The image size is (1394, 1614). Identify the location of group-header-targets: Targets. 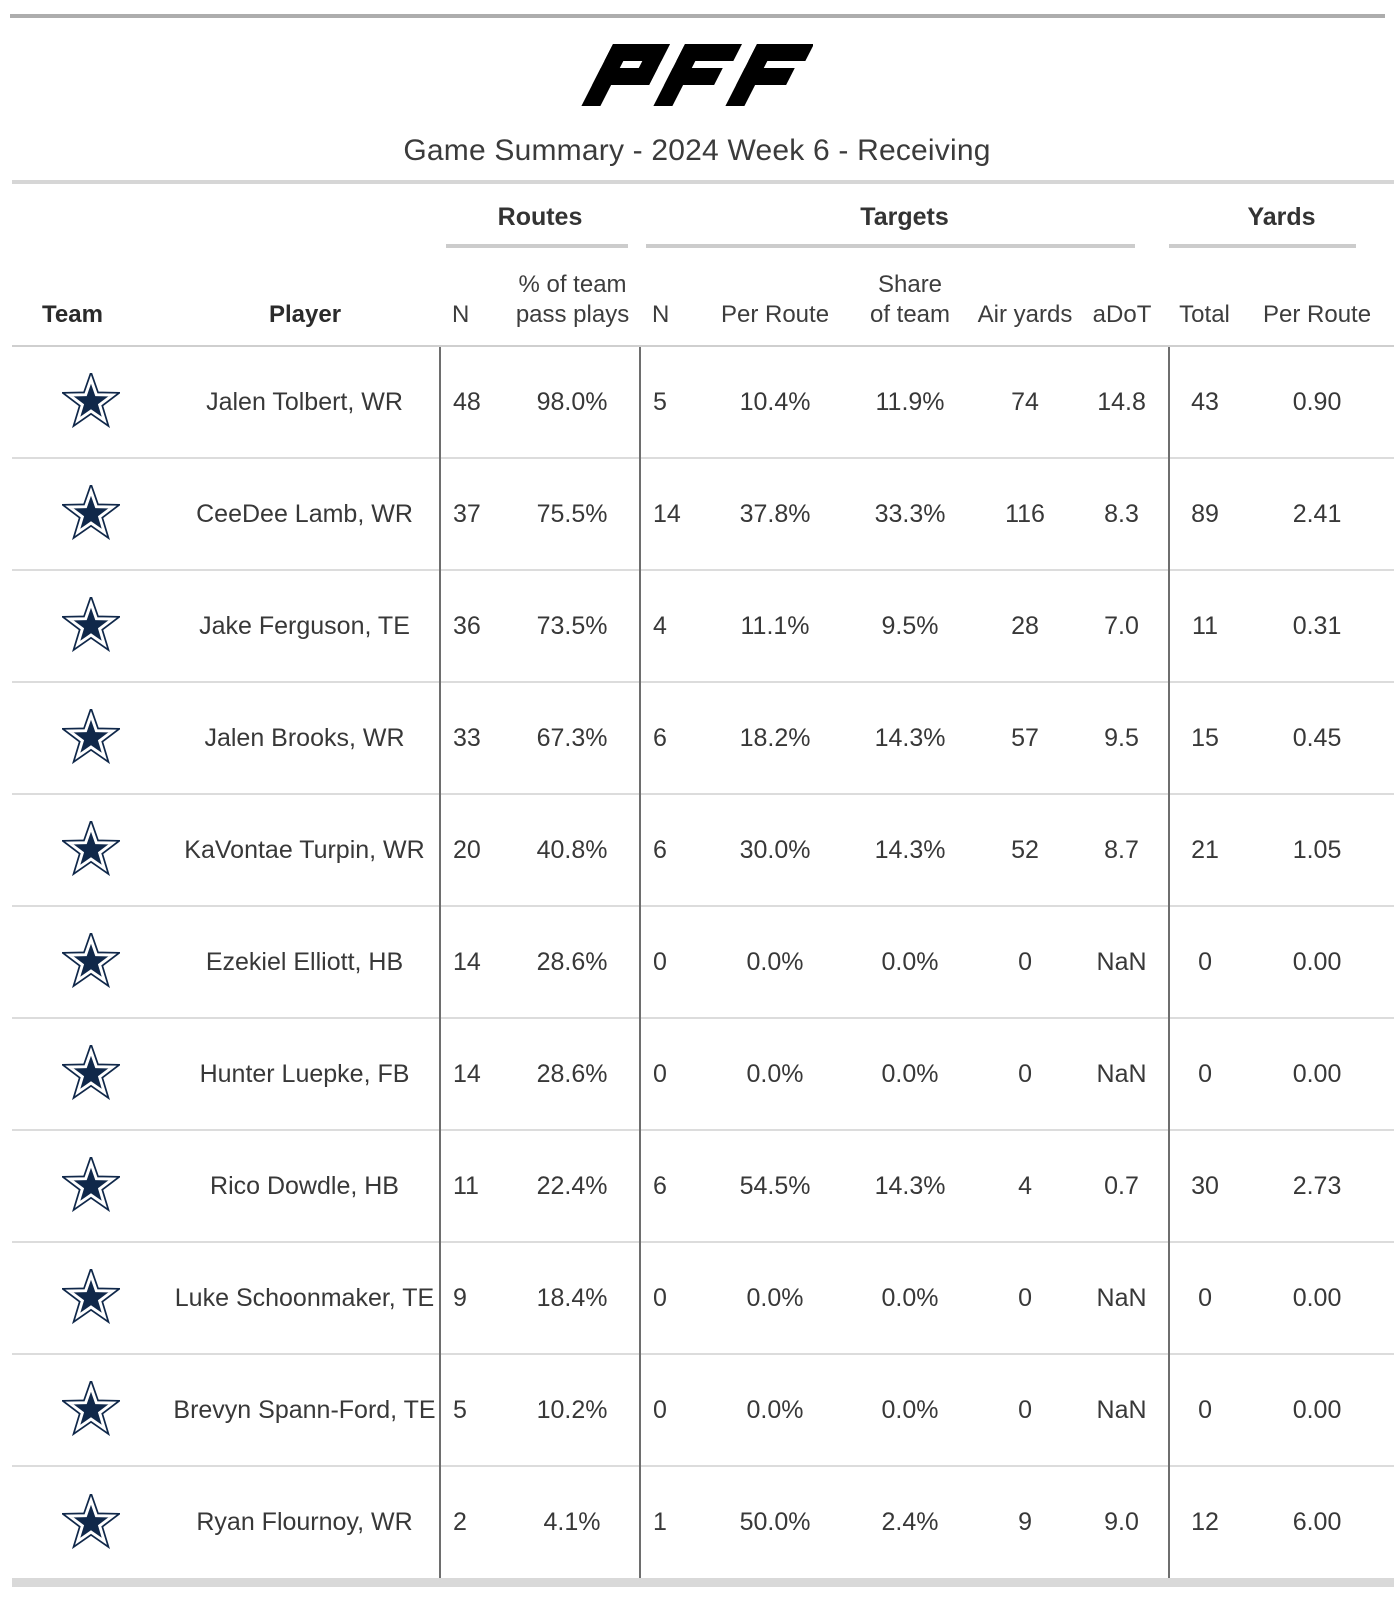
(904, 215).